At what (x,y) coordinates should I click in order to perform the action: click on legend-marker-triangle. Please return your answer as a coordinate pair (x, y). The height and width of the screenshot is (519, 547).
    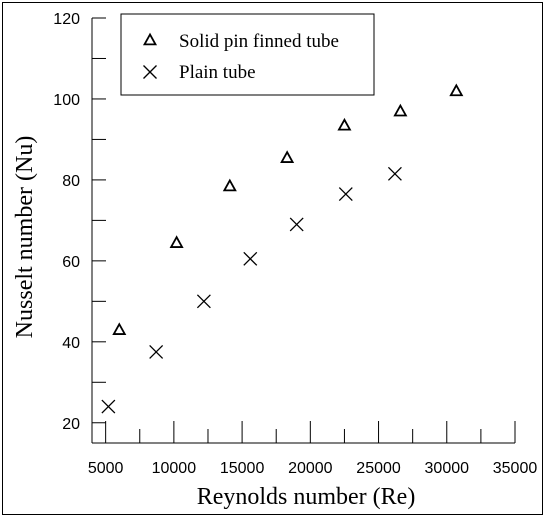
    Looking at the image, I should click on (150, 39).